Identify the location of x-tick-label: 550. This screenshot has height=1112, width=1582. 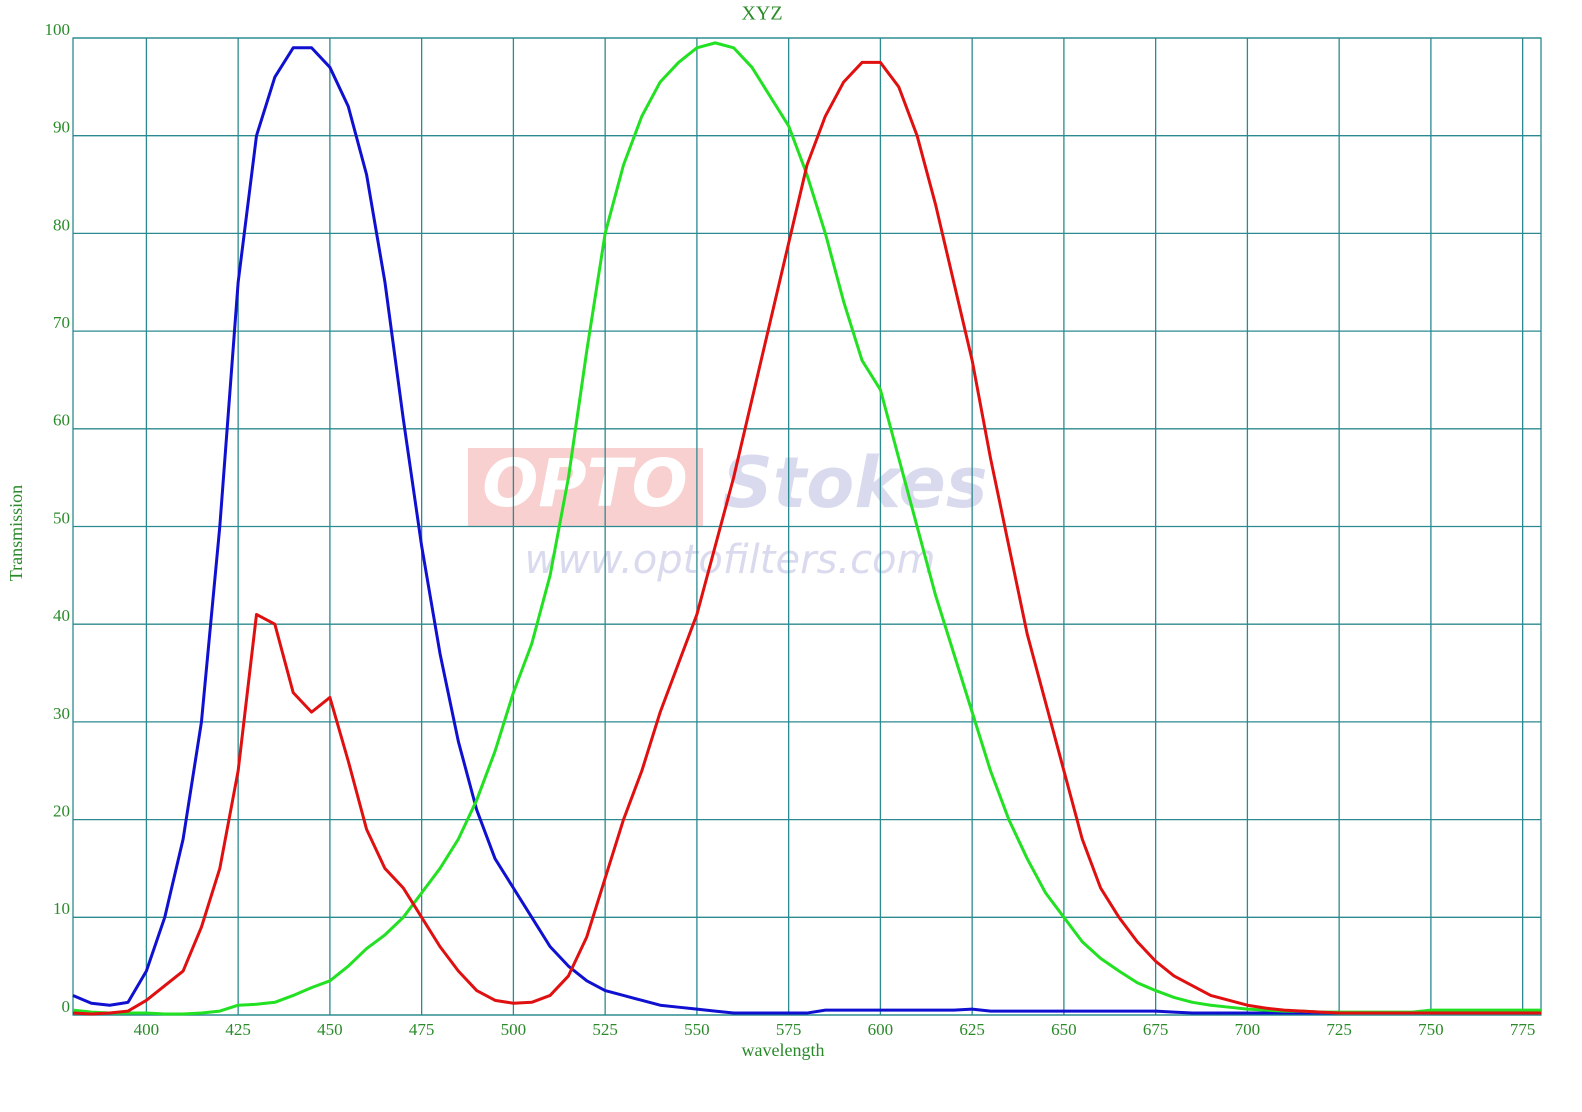
(697, 1029).